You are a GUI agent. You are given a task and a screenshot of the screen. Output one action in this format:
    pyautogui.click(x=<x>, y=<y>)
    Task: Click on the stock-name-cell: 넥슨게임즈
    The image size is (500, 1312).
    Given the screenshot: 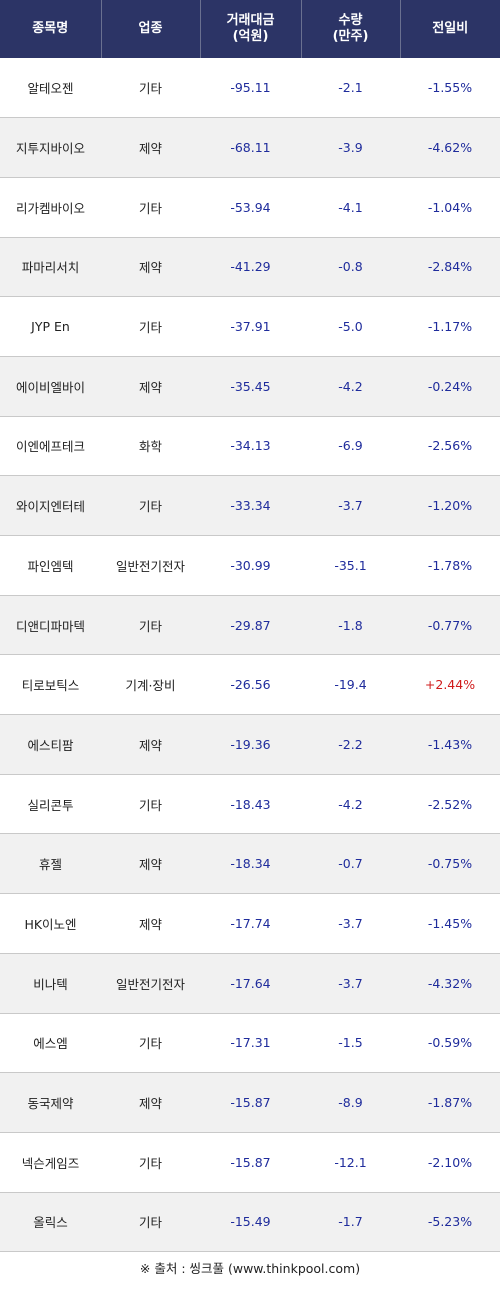 What is the action you would take?
    pyautogui.click(x=50, y=1162)
    